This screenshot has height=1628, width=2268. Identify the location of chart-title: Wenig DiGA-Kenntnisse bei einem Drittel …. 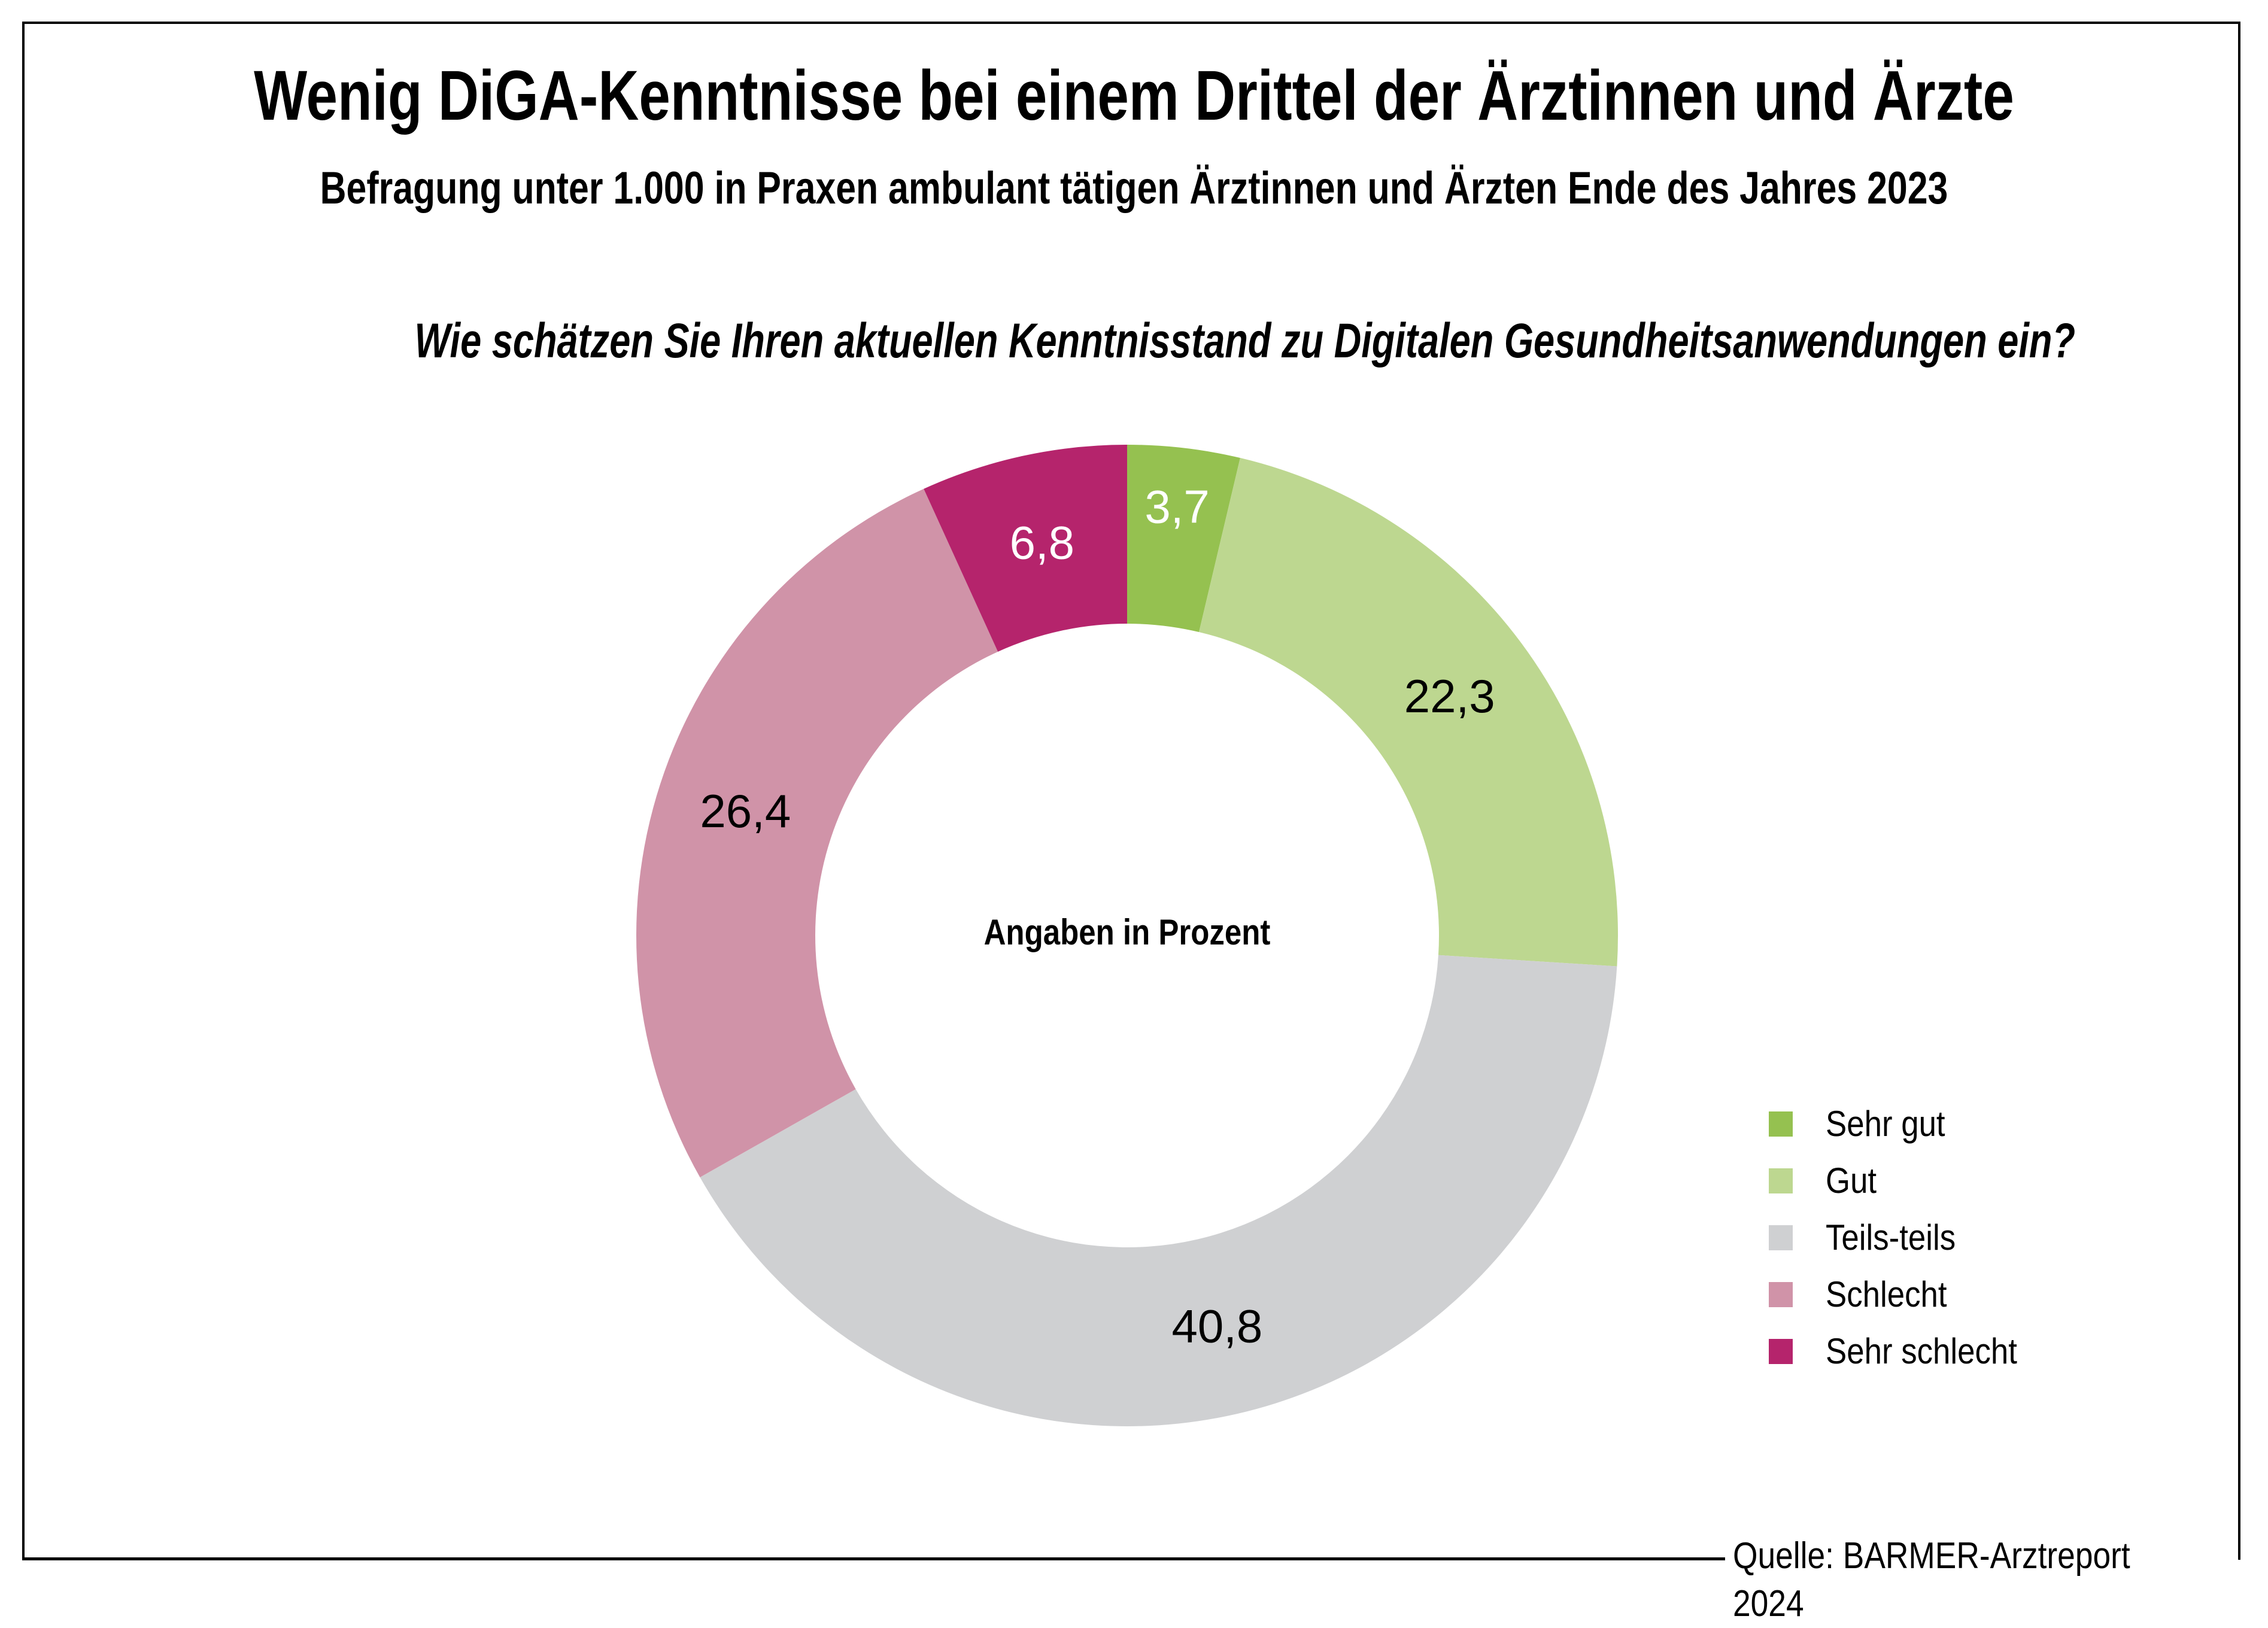
(1134, 95).